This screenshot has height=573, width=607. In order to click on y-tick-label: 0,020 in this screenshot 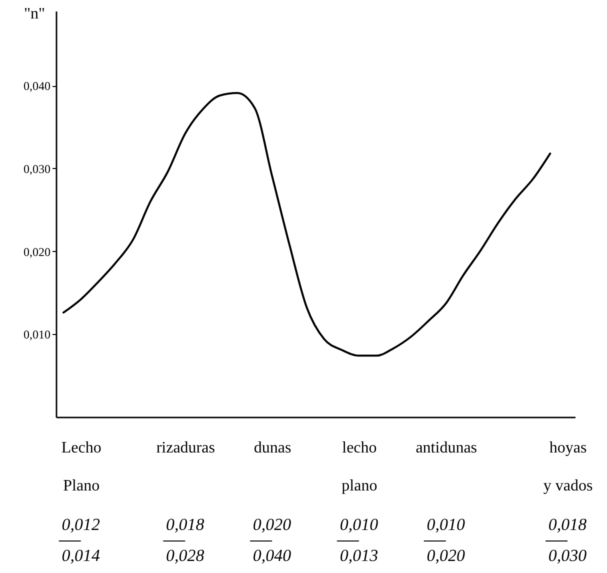, I will do `click(37, 251)`.